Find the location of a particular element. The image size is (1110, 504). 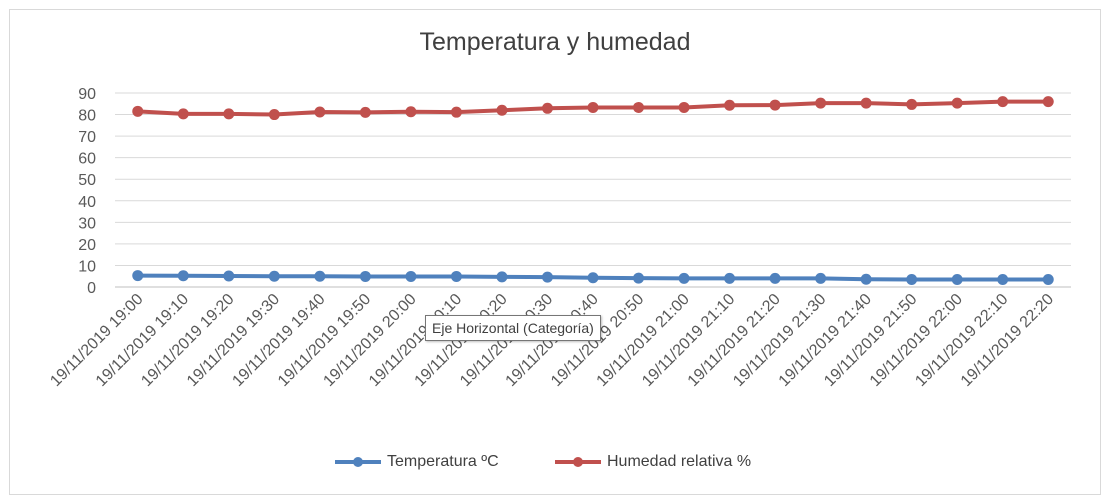

y-tick-label: 70 is located at coordinates (87, 137).